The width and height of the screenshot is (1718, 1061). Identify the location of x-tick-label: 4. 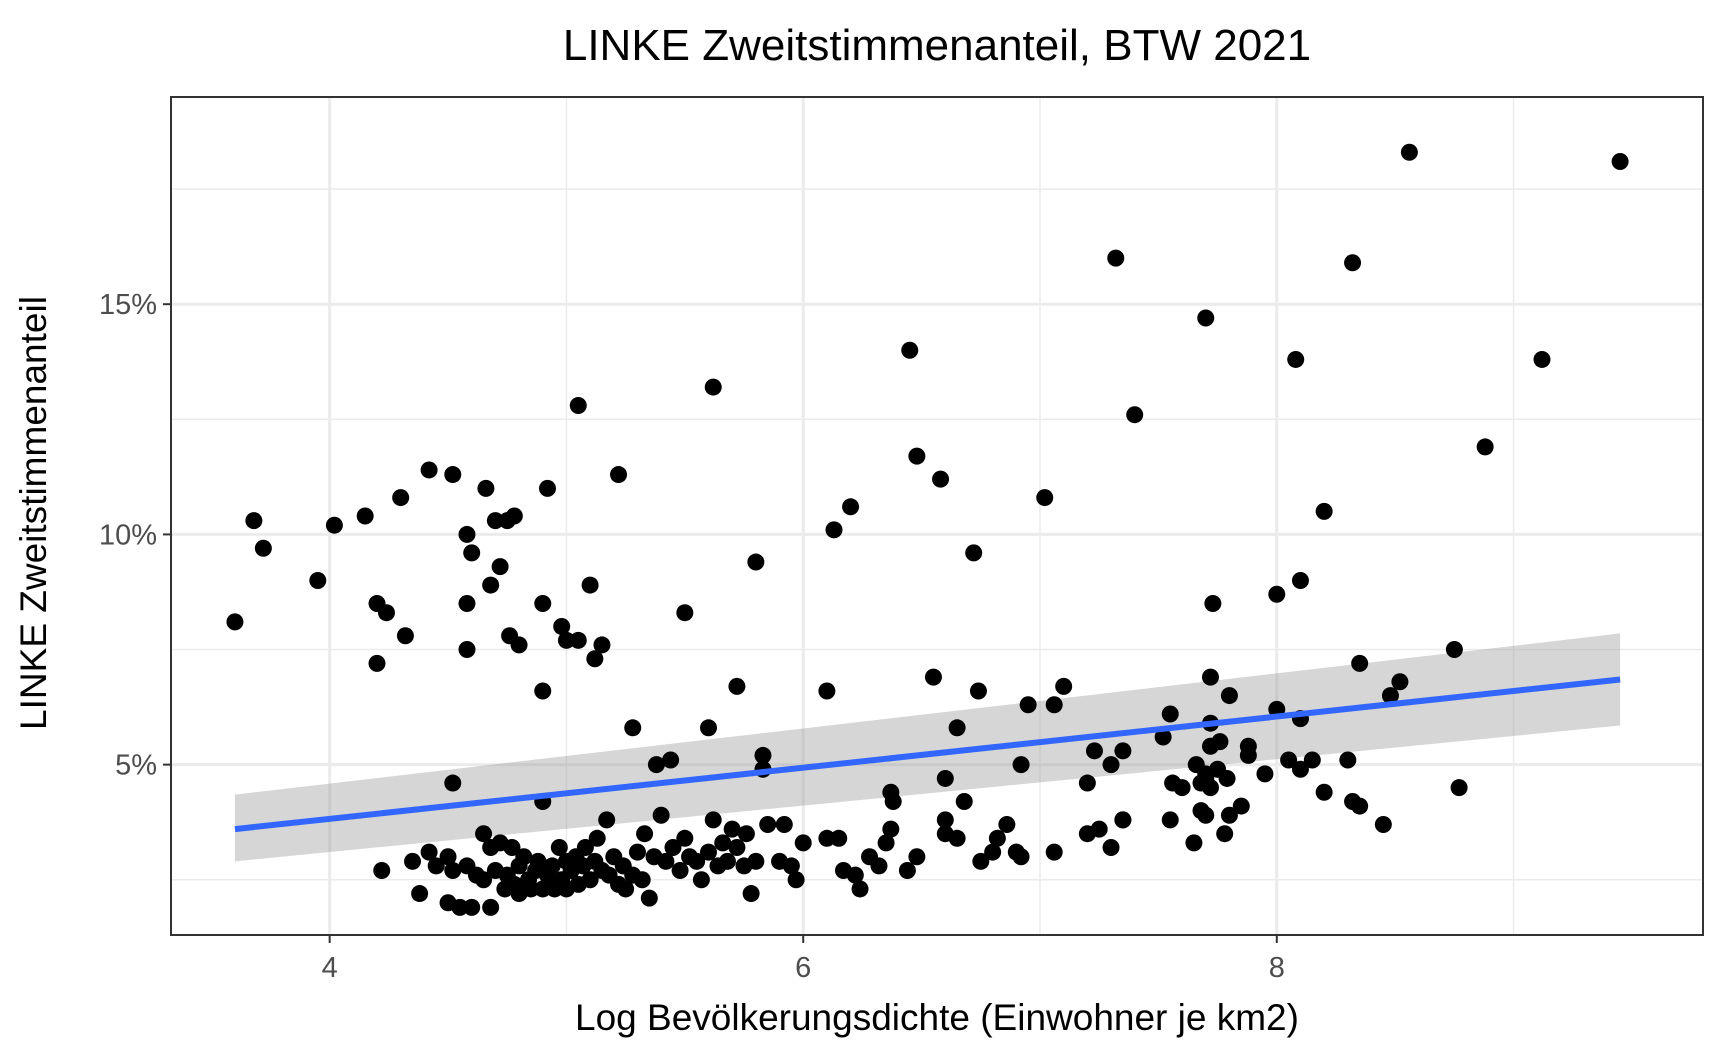
(330, 968).